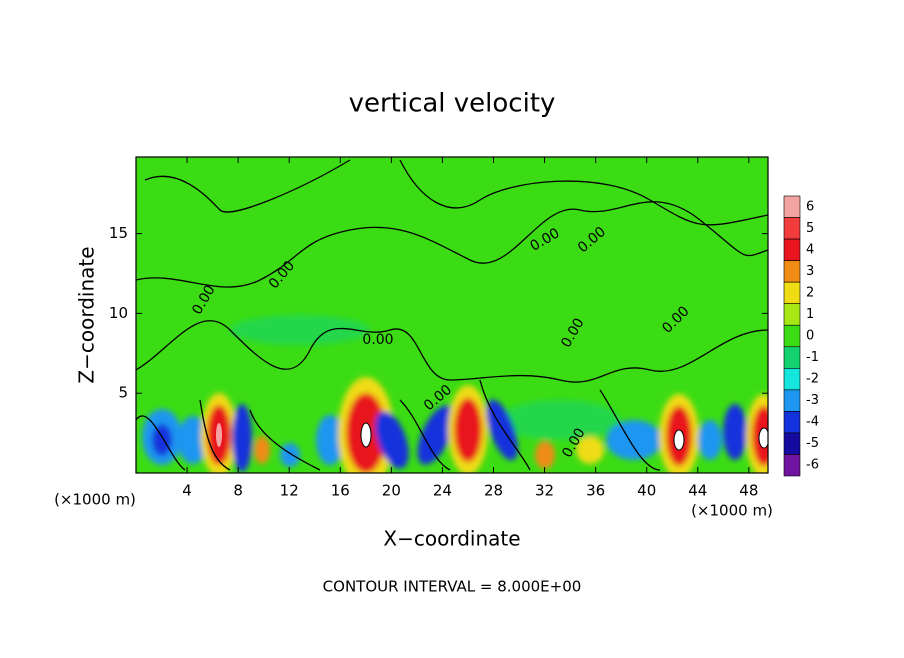 The image size is (904, 658). Describe the element at coordinates (377, 340) in the screenshot. I see `contour-label: 0.00` at that location.